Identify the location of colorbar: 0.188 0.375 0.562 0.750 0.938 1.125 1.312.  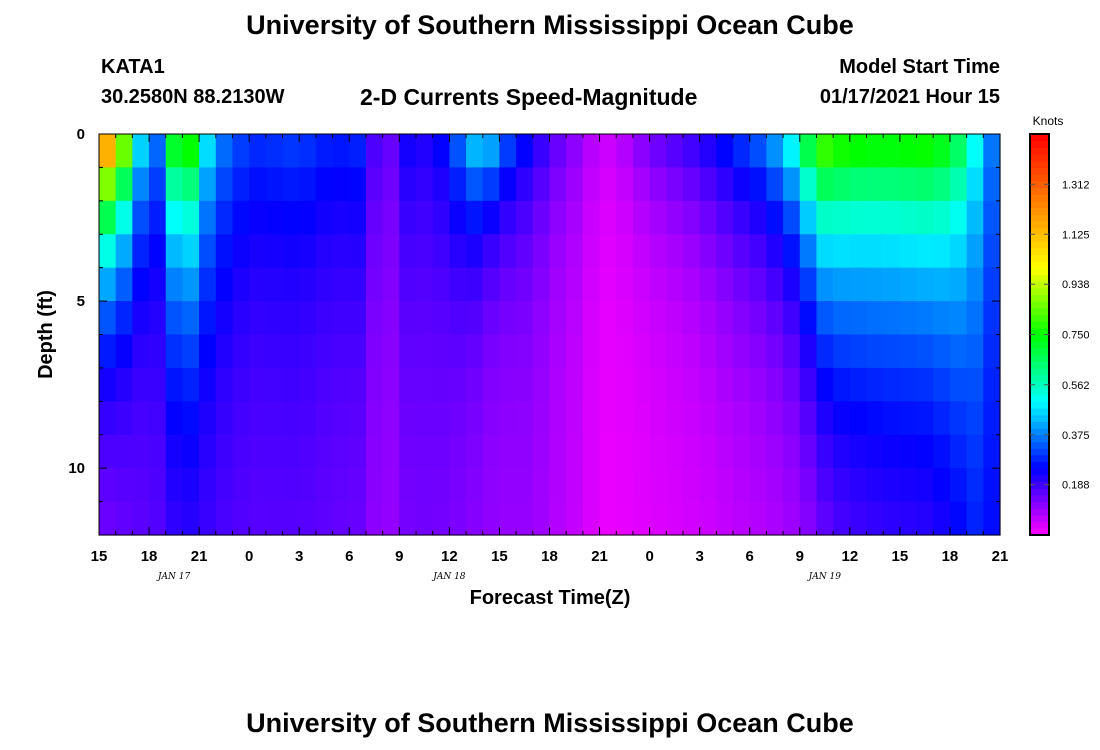
(1059, 334).